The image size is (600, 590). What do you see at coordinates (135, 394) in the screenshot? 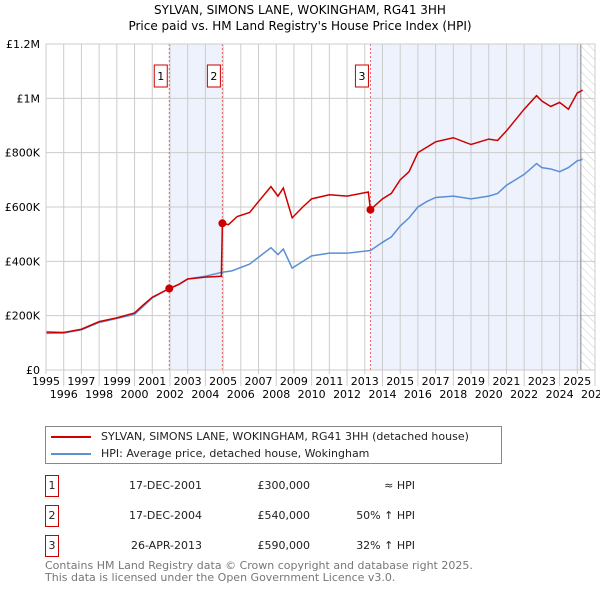
I see `x-tick-label: 2000` at bounding box center [135, 394].